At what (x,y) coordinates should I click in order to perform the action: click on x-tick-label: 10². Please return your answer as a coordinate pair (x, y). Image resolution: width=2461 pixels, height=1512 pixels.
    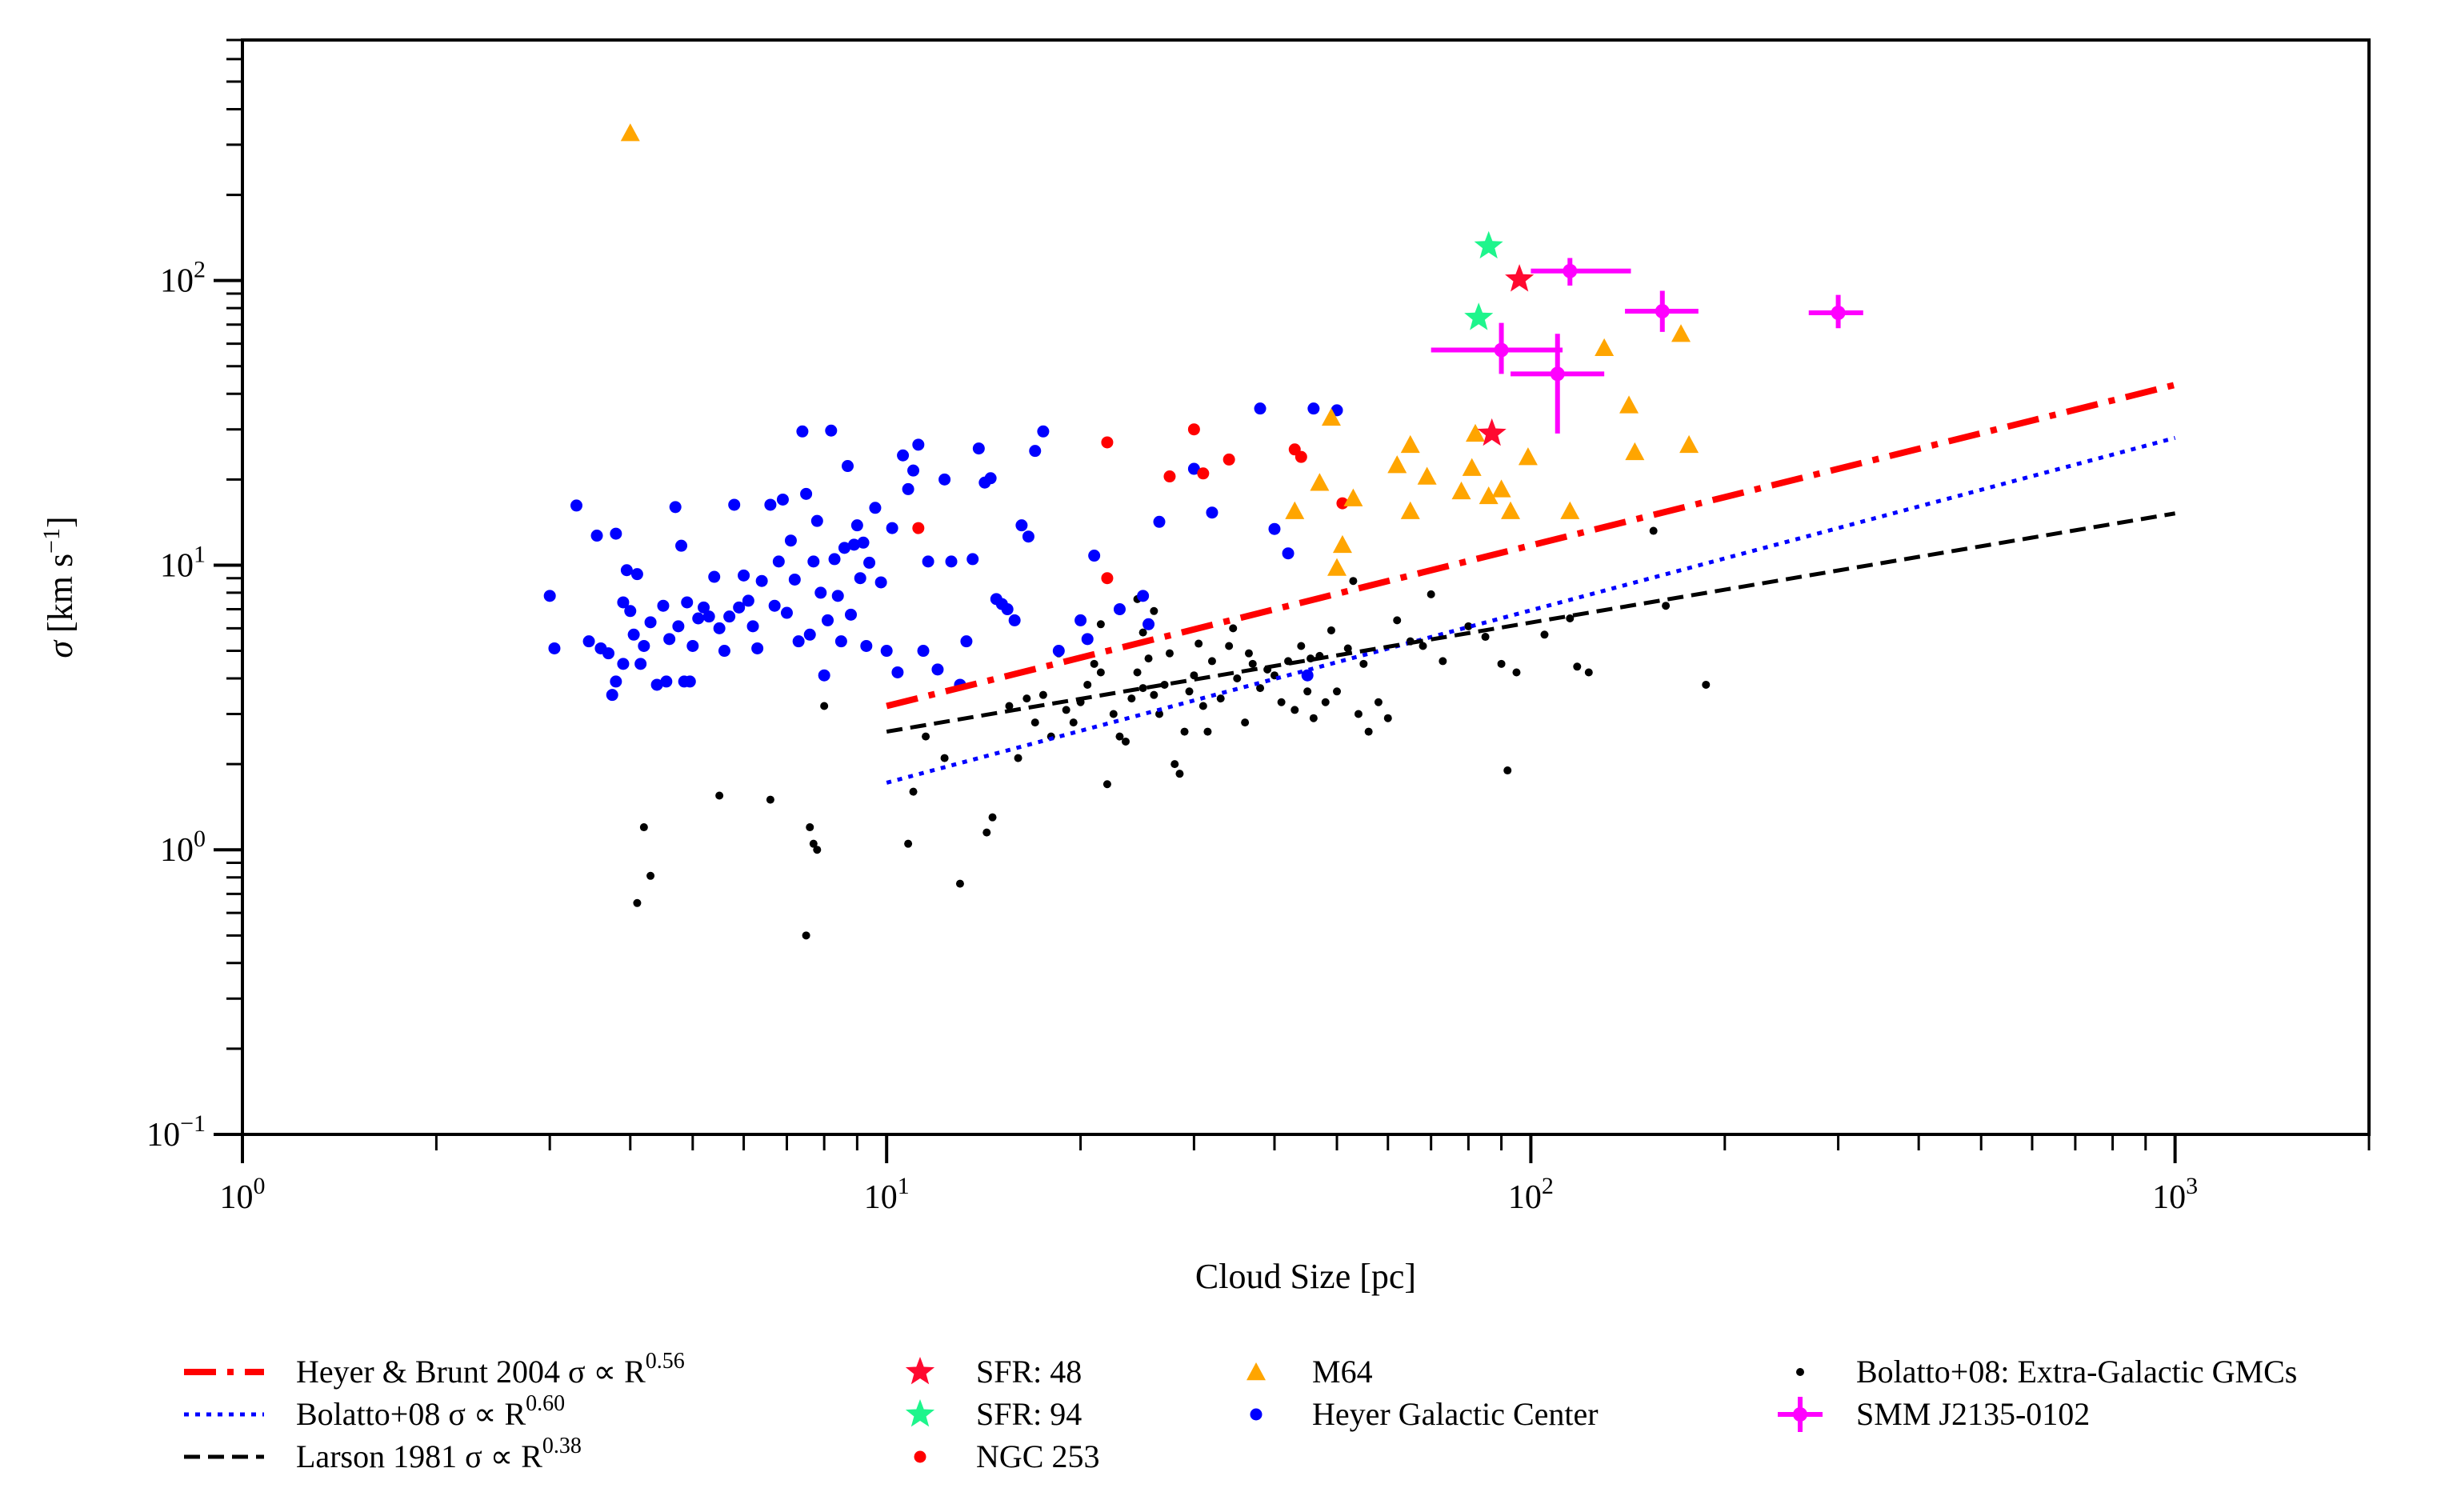
    Looking at the image, I should click on (1531, 1194).